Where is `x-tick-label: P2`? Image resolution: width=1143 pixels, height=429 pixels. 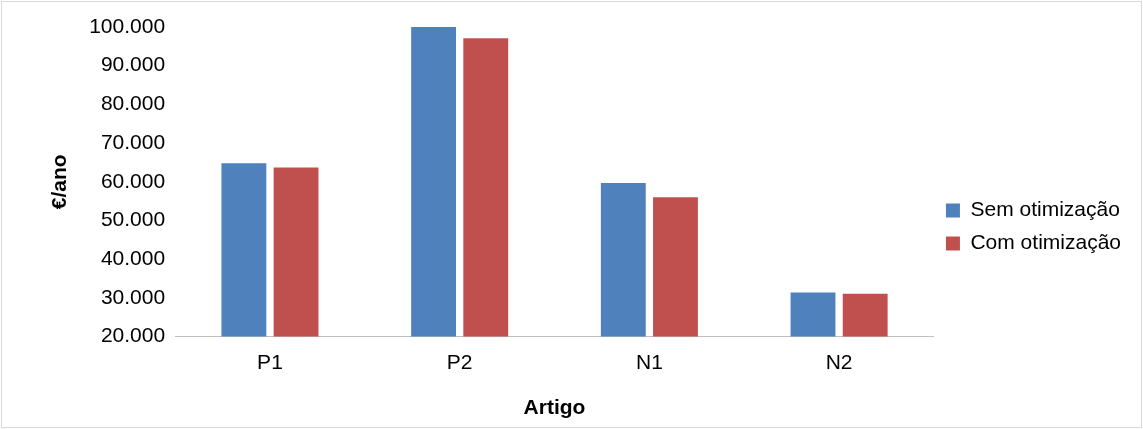
x-tick-label: P2 is located at coordinates (459, 361).